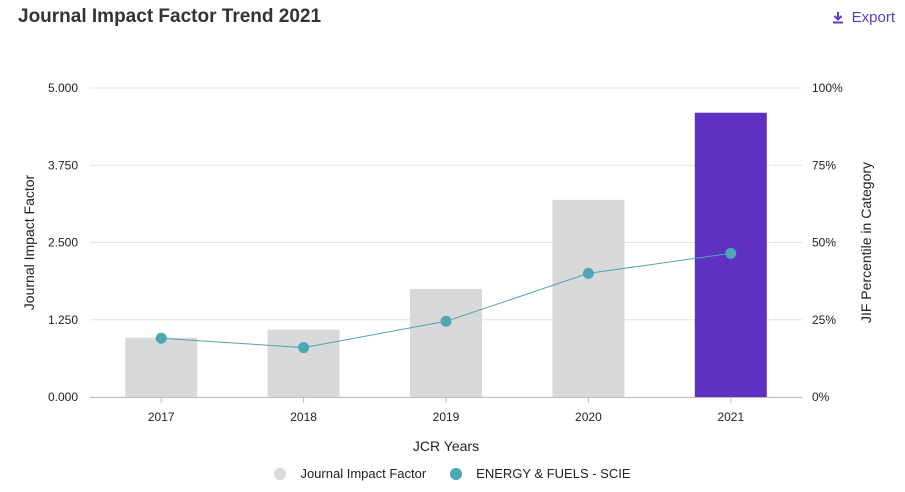 This screenshot has width=905, height=492. I want to click on x-axis-title: JCR Years, so click(446, 446).